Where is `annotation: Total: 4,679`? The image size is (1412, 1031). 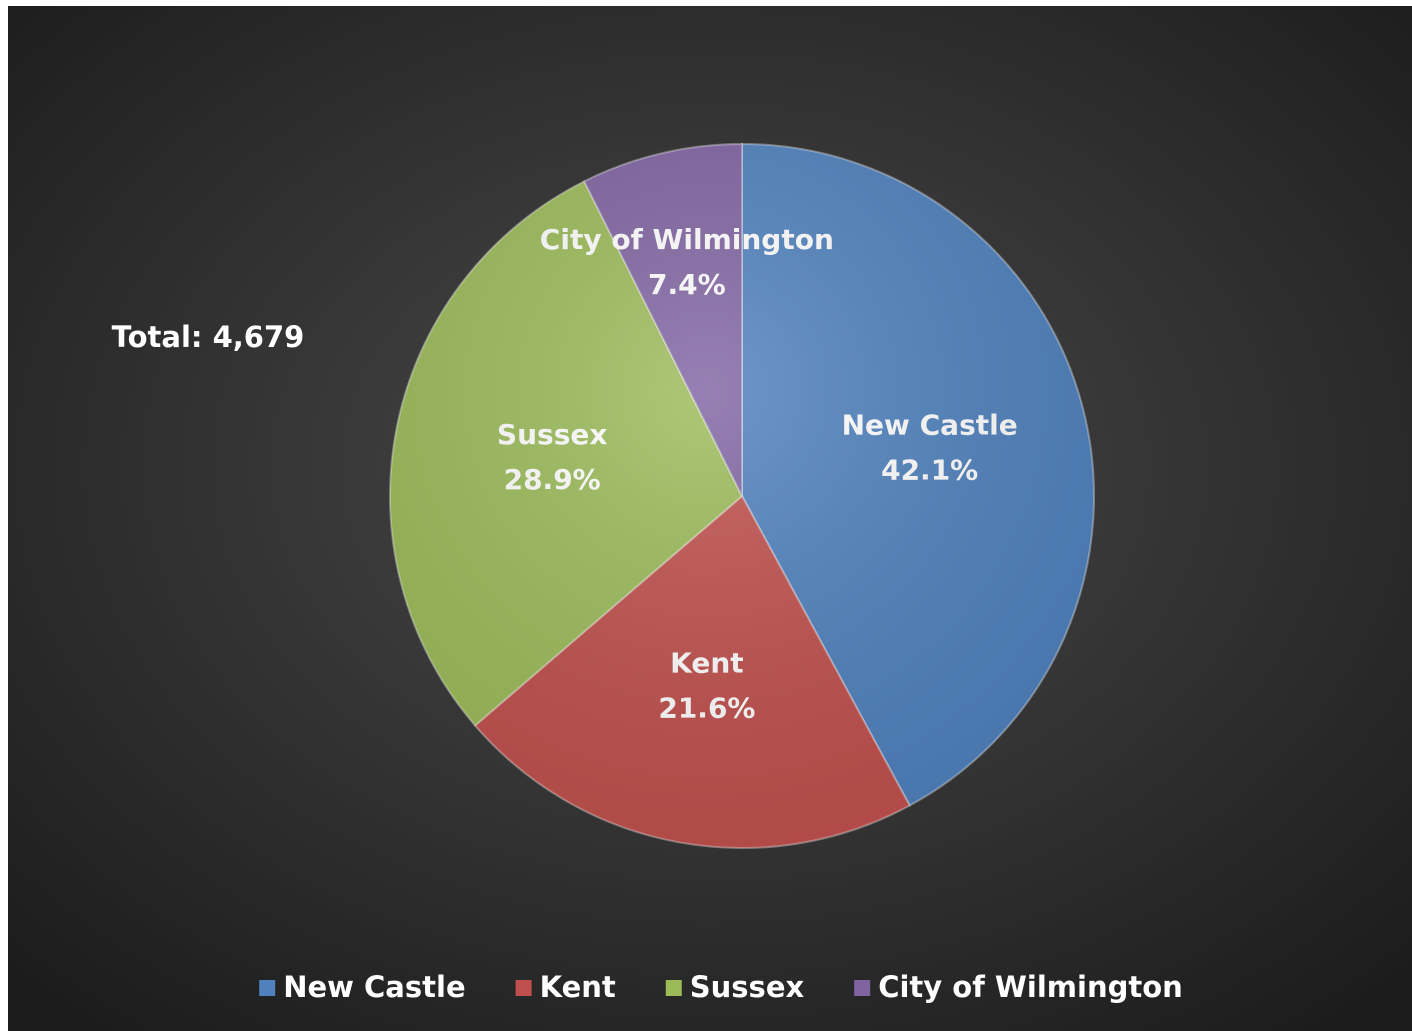
annotation: Total: 4,679 is located at coordinates (208, 337).